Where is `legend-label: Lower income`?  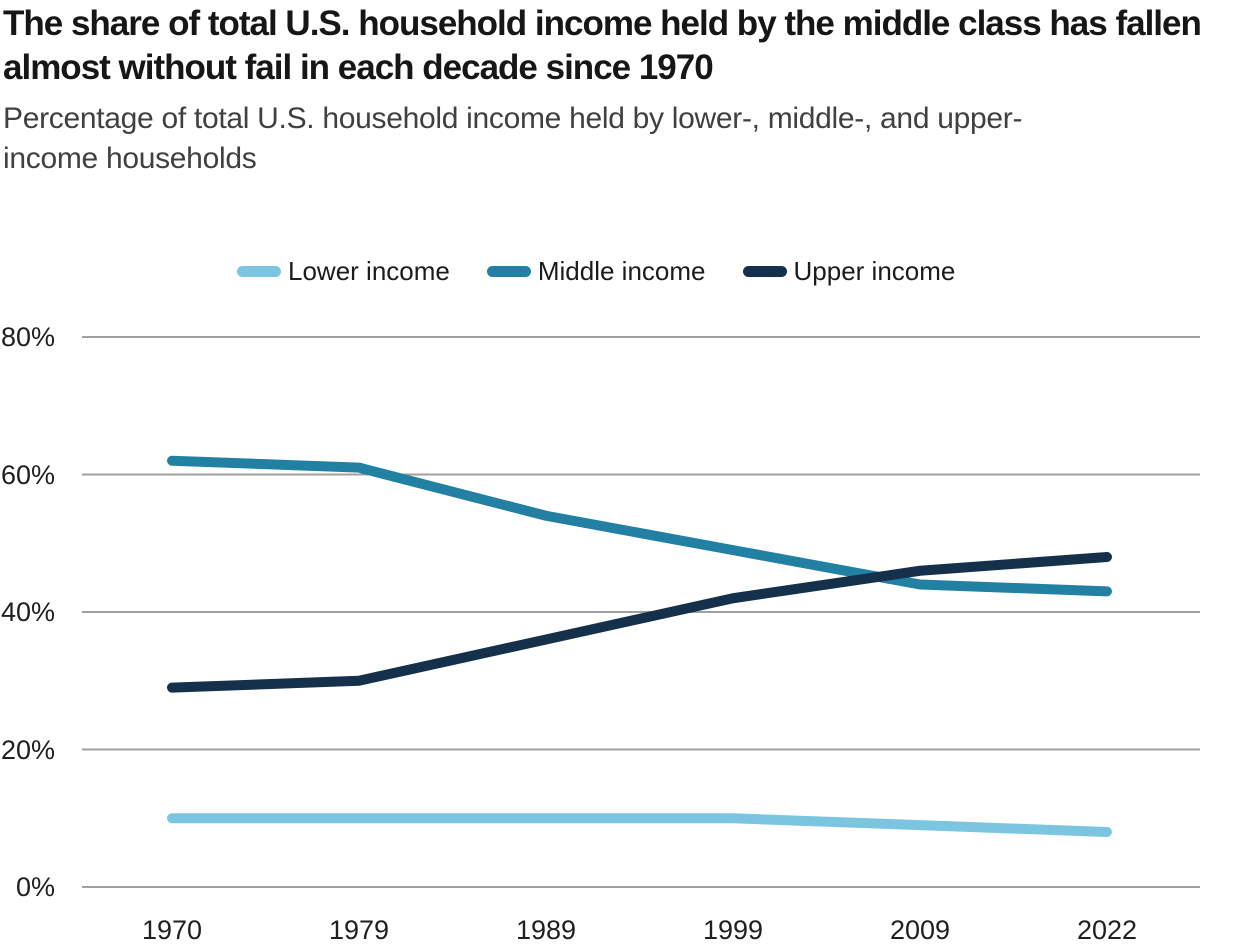
legend-label: Lower income is located at coordinates (369, 271).